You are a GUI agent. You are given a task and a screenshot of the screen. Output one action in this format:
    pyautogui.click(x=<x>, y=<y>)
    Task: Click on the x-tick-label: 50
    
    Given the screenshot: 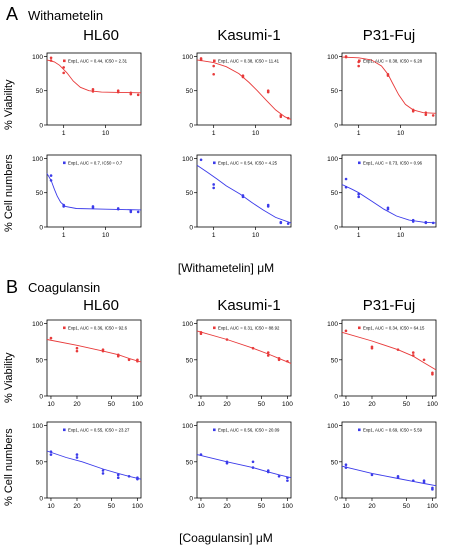 What is the action you would take?
    pyautogui.click(x=112, y=404)
    